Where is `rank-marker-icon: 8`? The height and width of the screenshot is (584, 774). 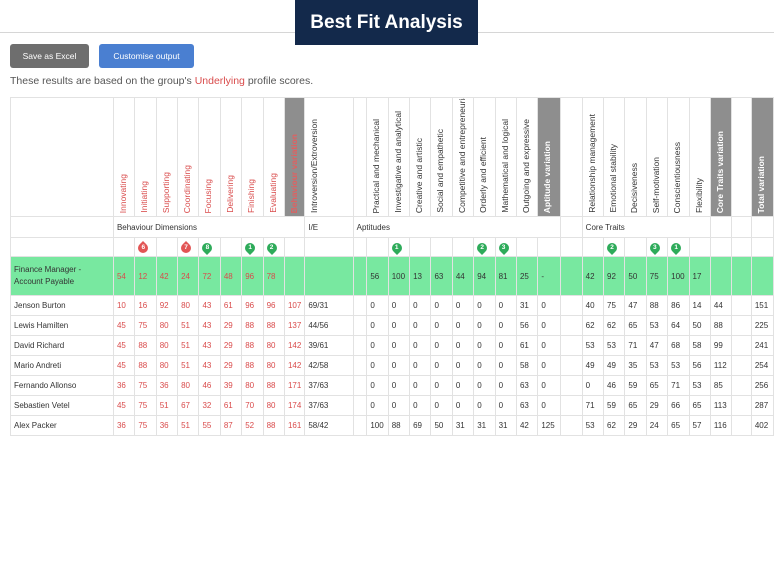 rank-marker-icon: 8 is located at coordinates (207, 248).